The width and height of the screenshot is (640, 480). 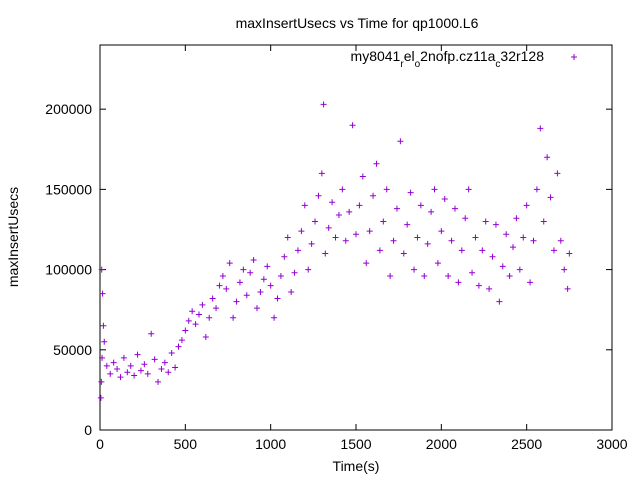 What do you see at coordinates (13, 237) in the screenshot?
I see `y-axis-label: maxInsertUsecs` at bounding box center [13, 237].